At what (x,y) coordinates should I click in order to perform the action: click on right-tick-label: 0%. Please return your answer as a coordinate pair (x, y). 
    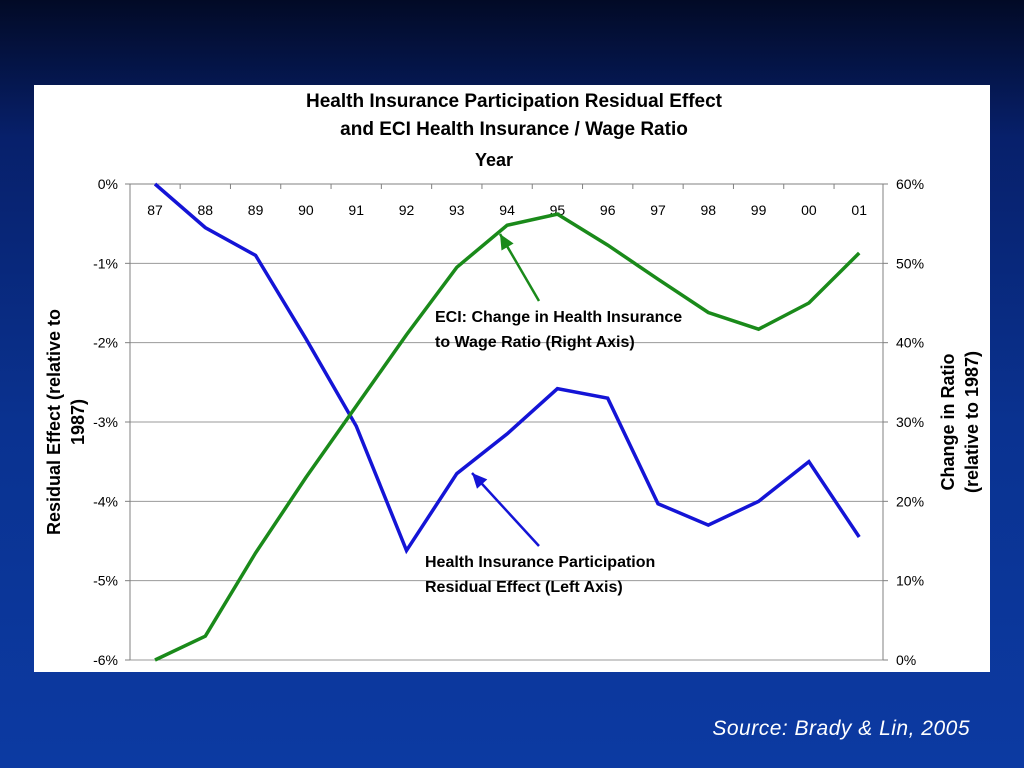
    Looking at the image, I should click on (906, 660).